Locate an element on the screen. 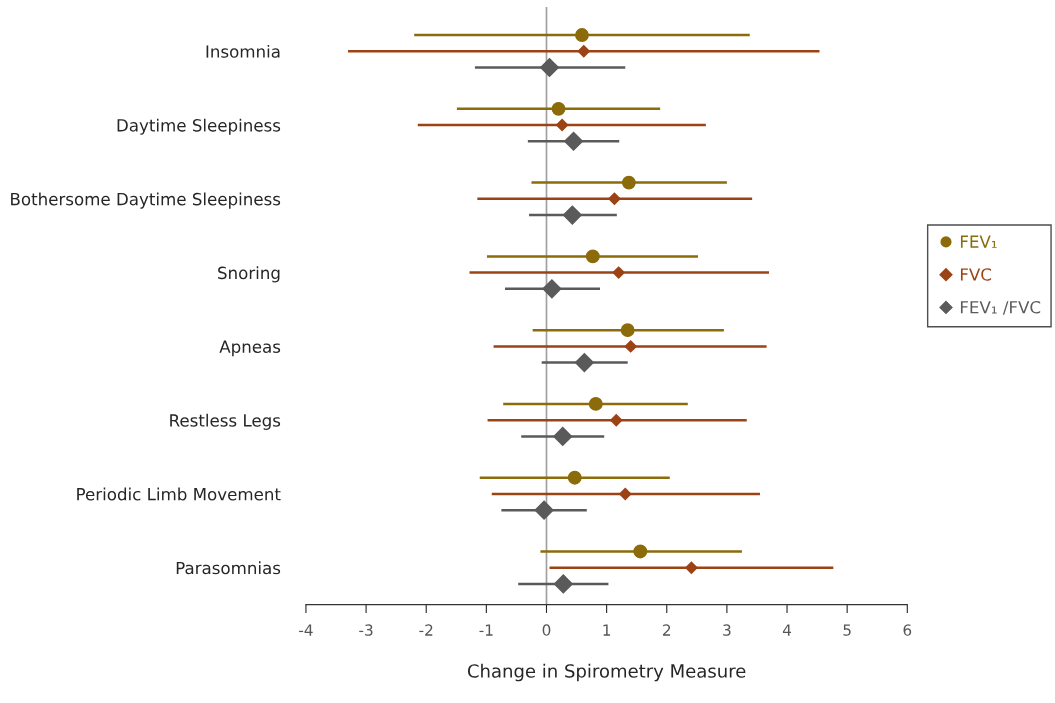 This screenshot has height=703, width=1055. y-tick-label: Daytime Sleepiness is located at coordinates (199, 126).